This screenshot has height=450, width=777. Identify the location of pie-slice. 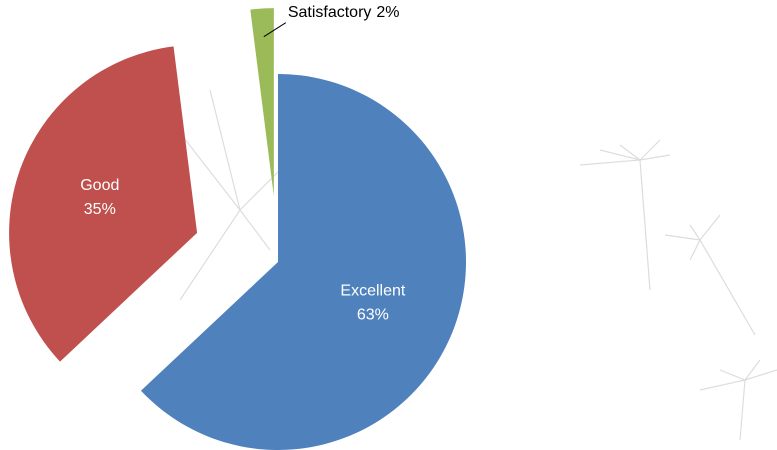
(262, 102).